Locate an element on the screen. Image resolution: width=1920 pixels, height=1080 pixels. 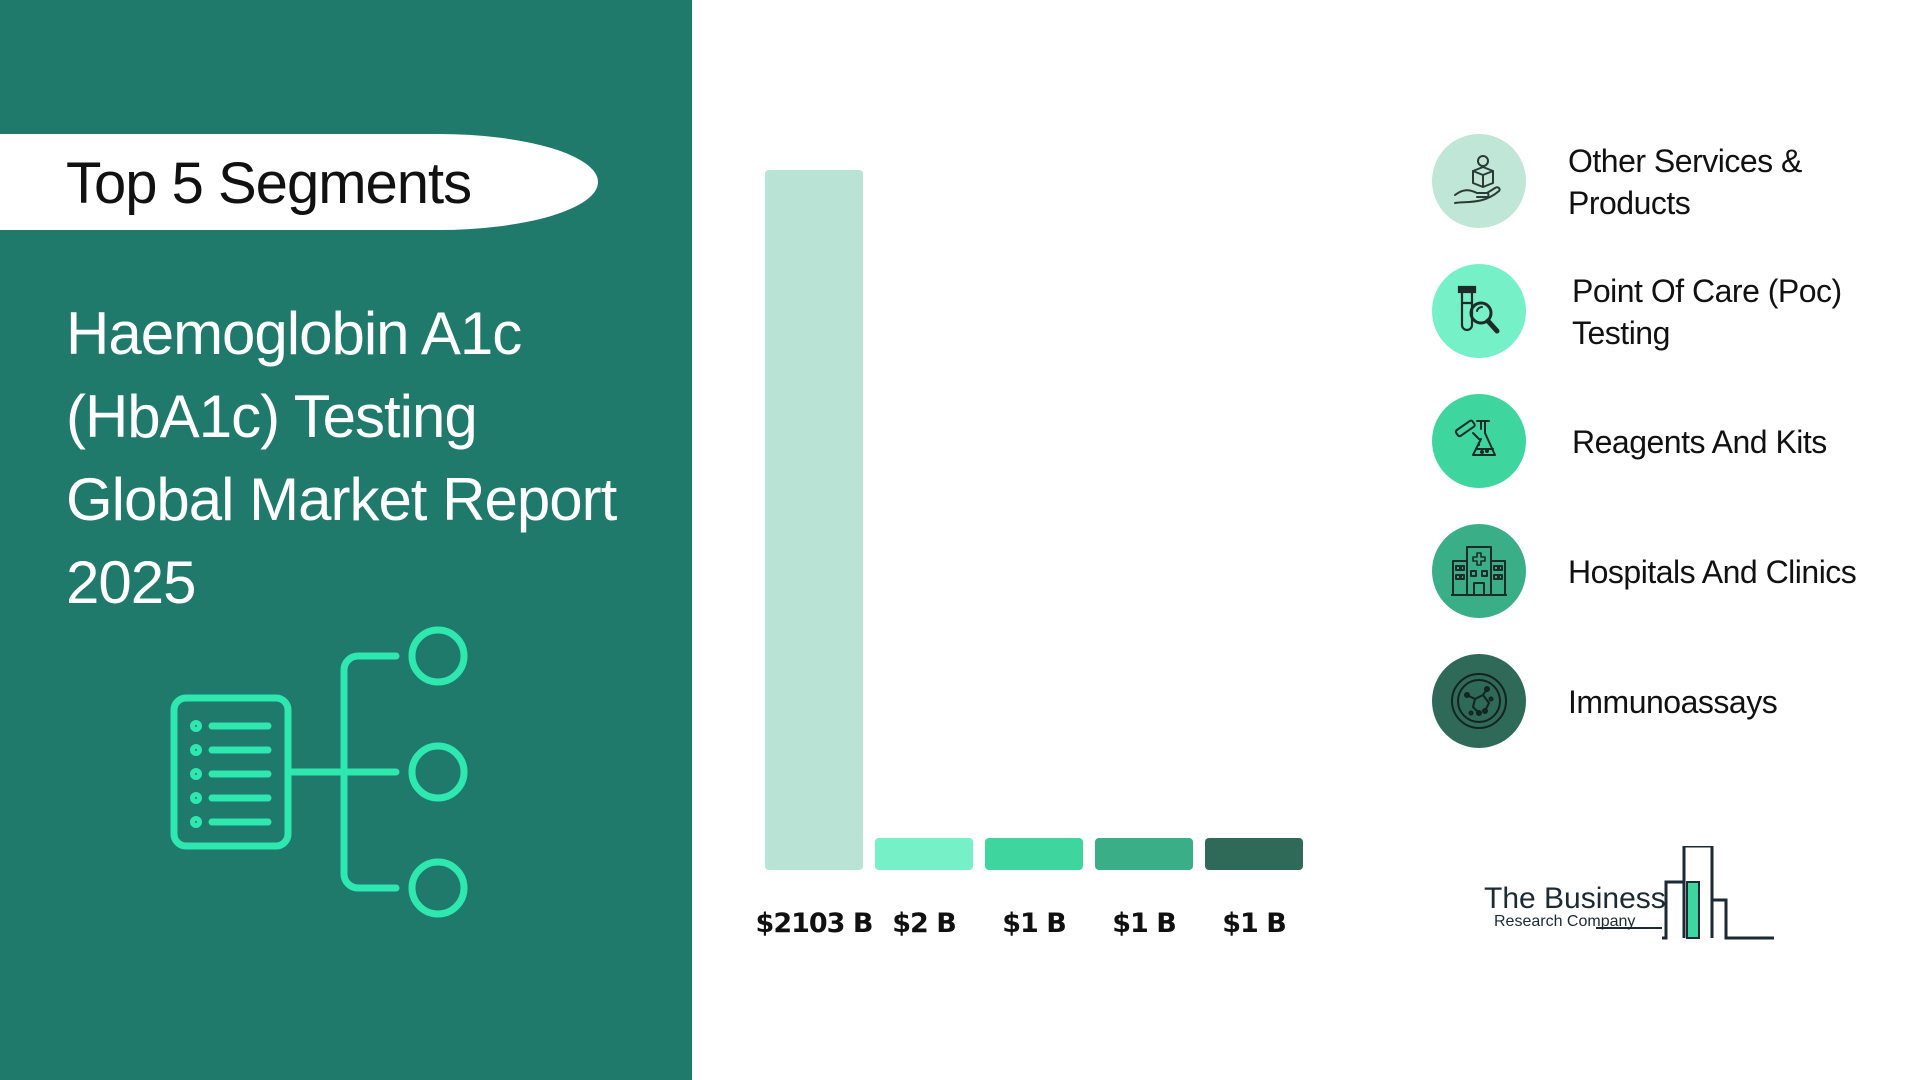
legend-label: Immunoassays is located at coordinates (1673, 702).